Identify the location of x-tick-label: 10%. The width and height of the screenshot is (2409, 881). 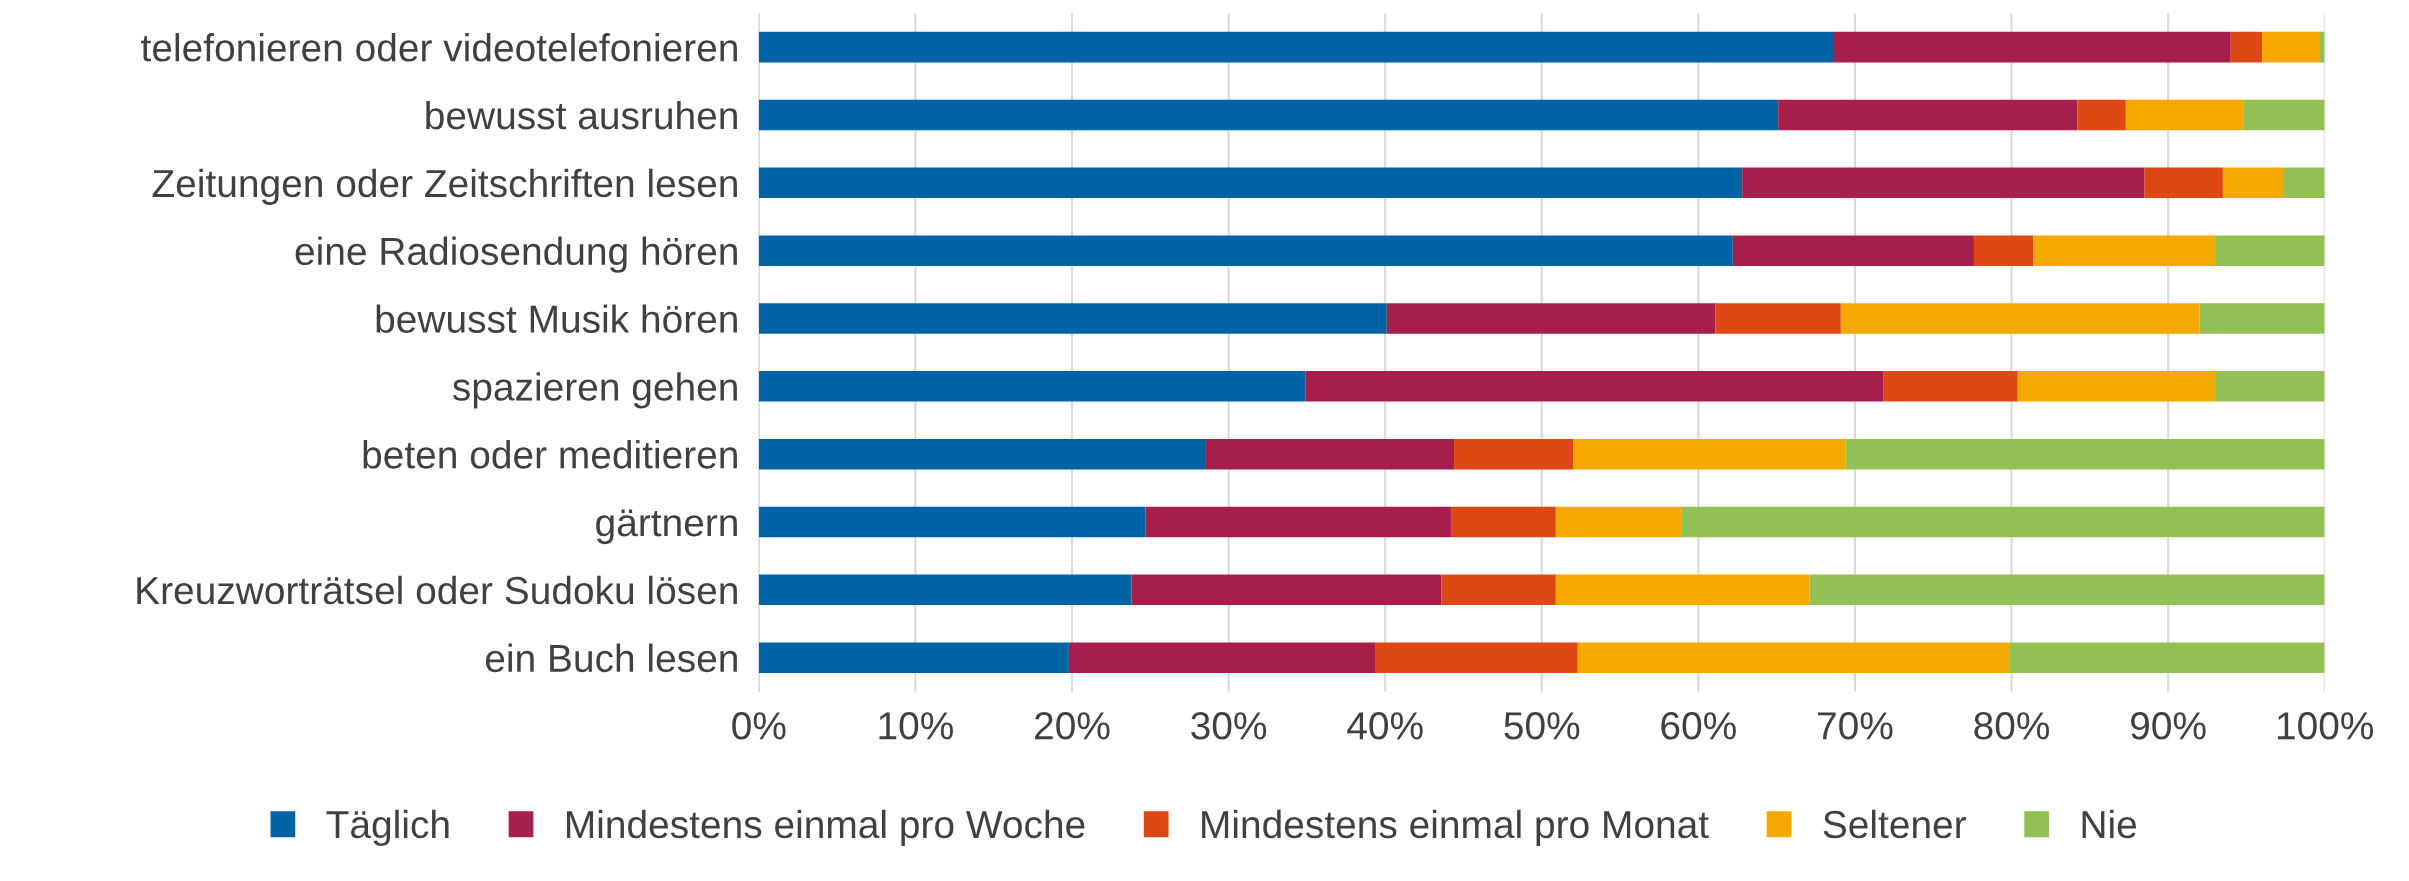
(916, 726).